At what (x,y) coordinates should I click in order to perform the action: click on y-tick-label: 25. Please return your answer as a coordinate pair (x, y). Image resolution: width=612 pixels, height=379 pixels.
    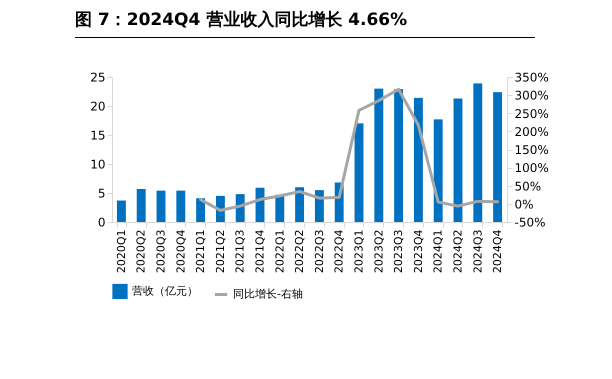
    Looking at the image, I should click on (98, 77).